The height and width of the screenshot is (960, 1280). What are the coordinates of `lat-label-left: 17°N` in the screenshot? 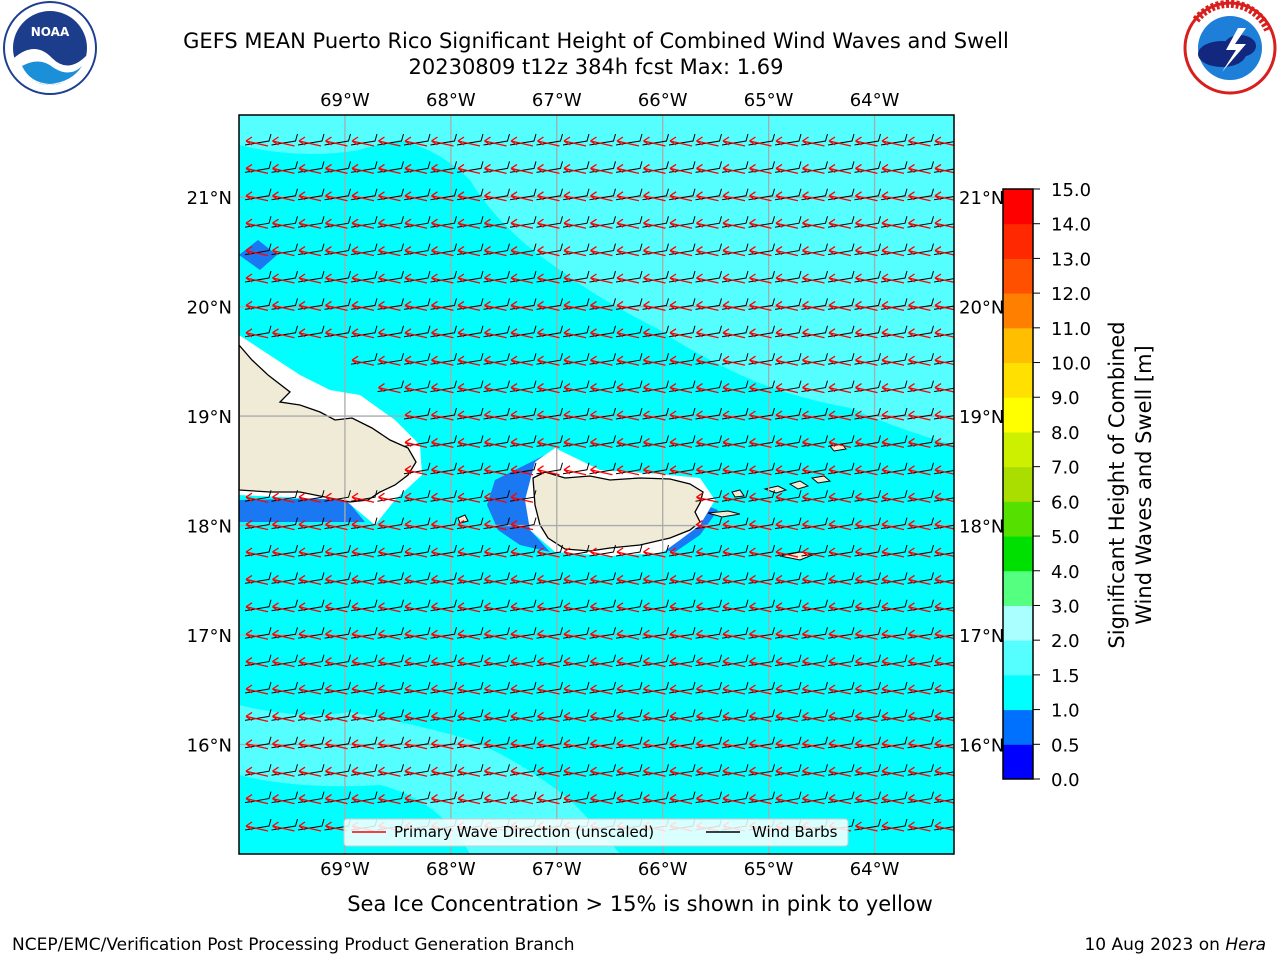 It's located at (209, 636).